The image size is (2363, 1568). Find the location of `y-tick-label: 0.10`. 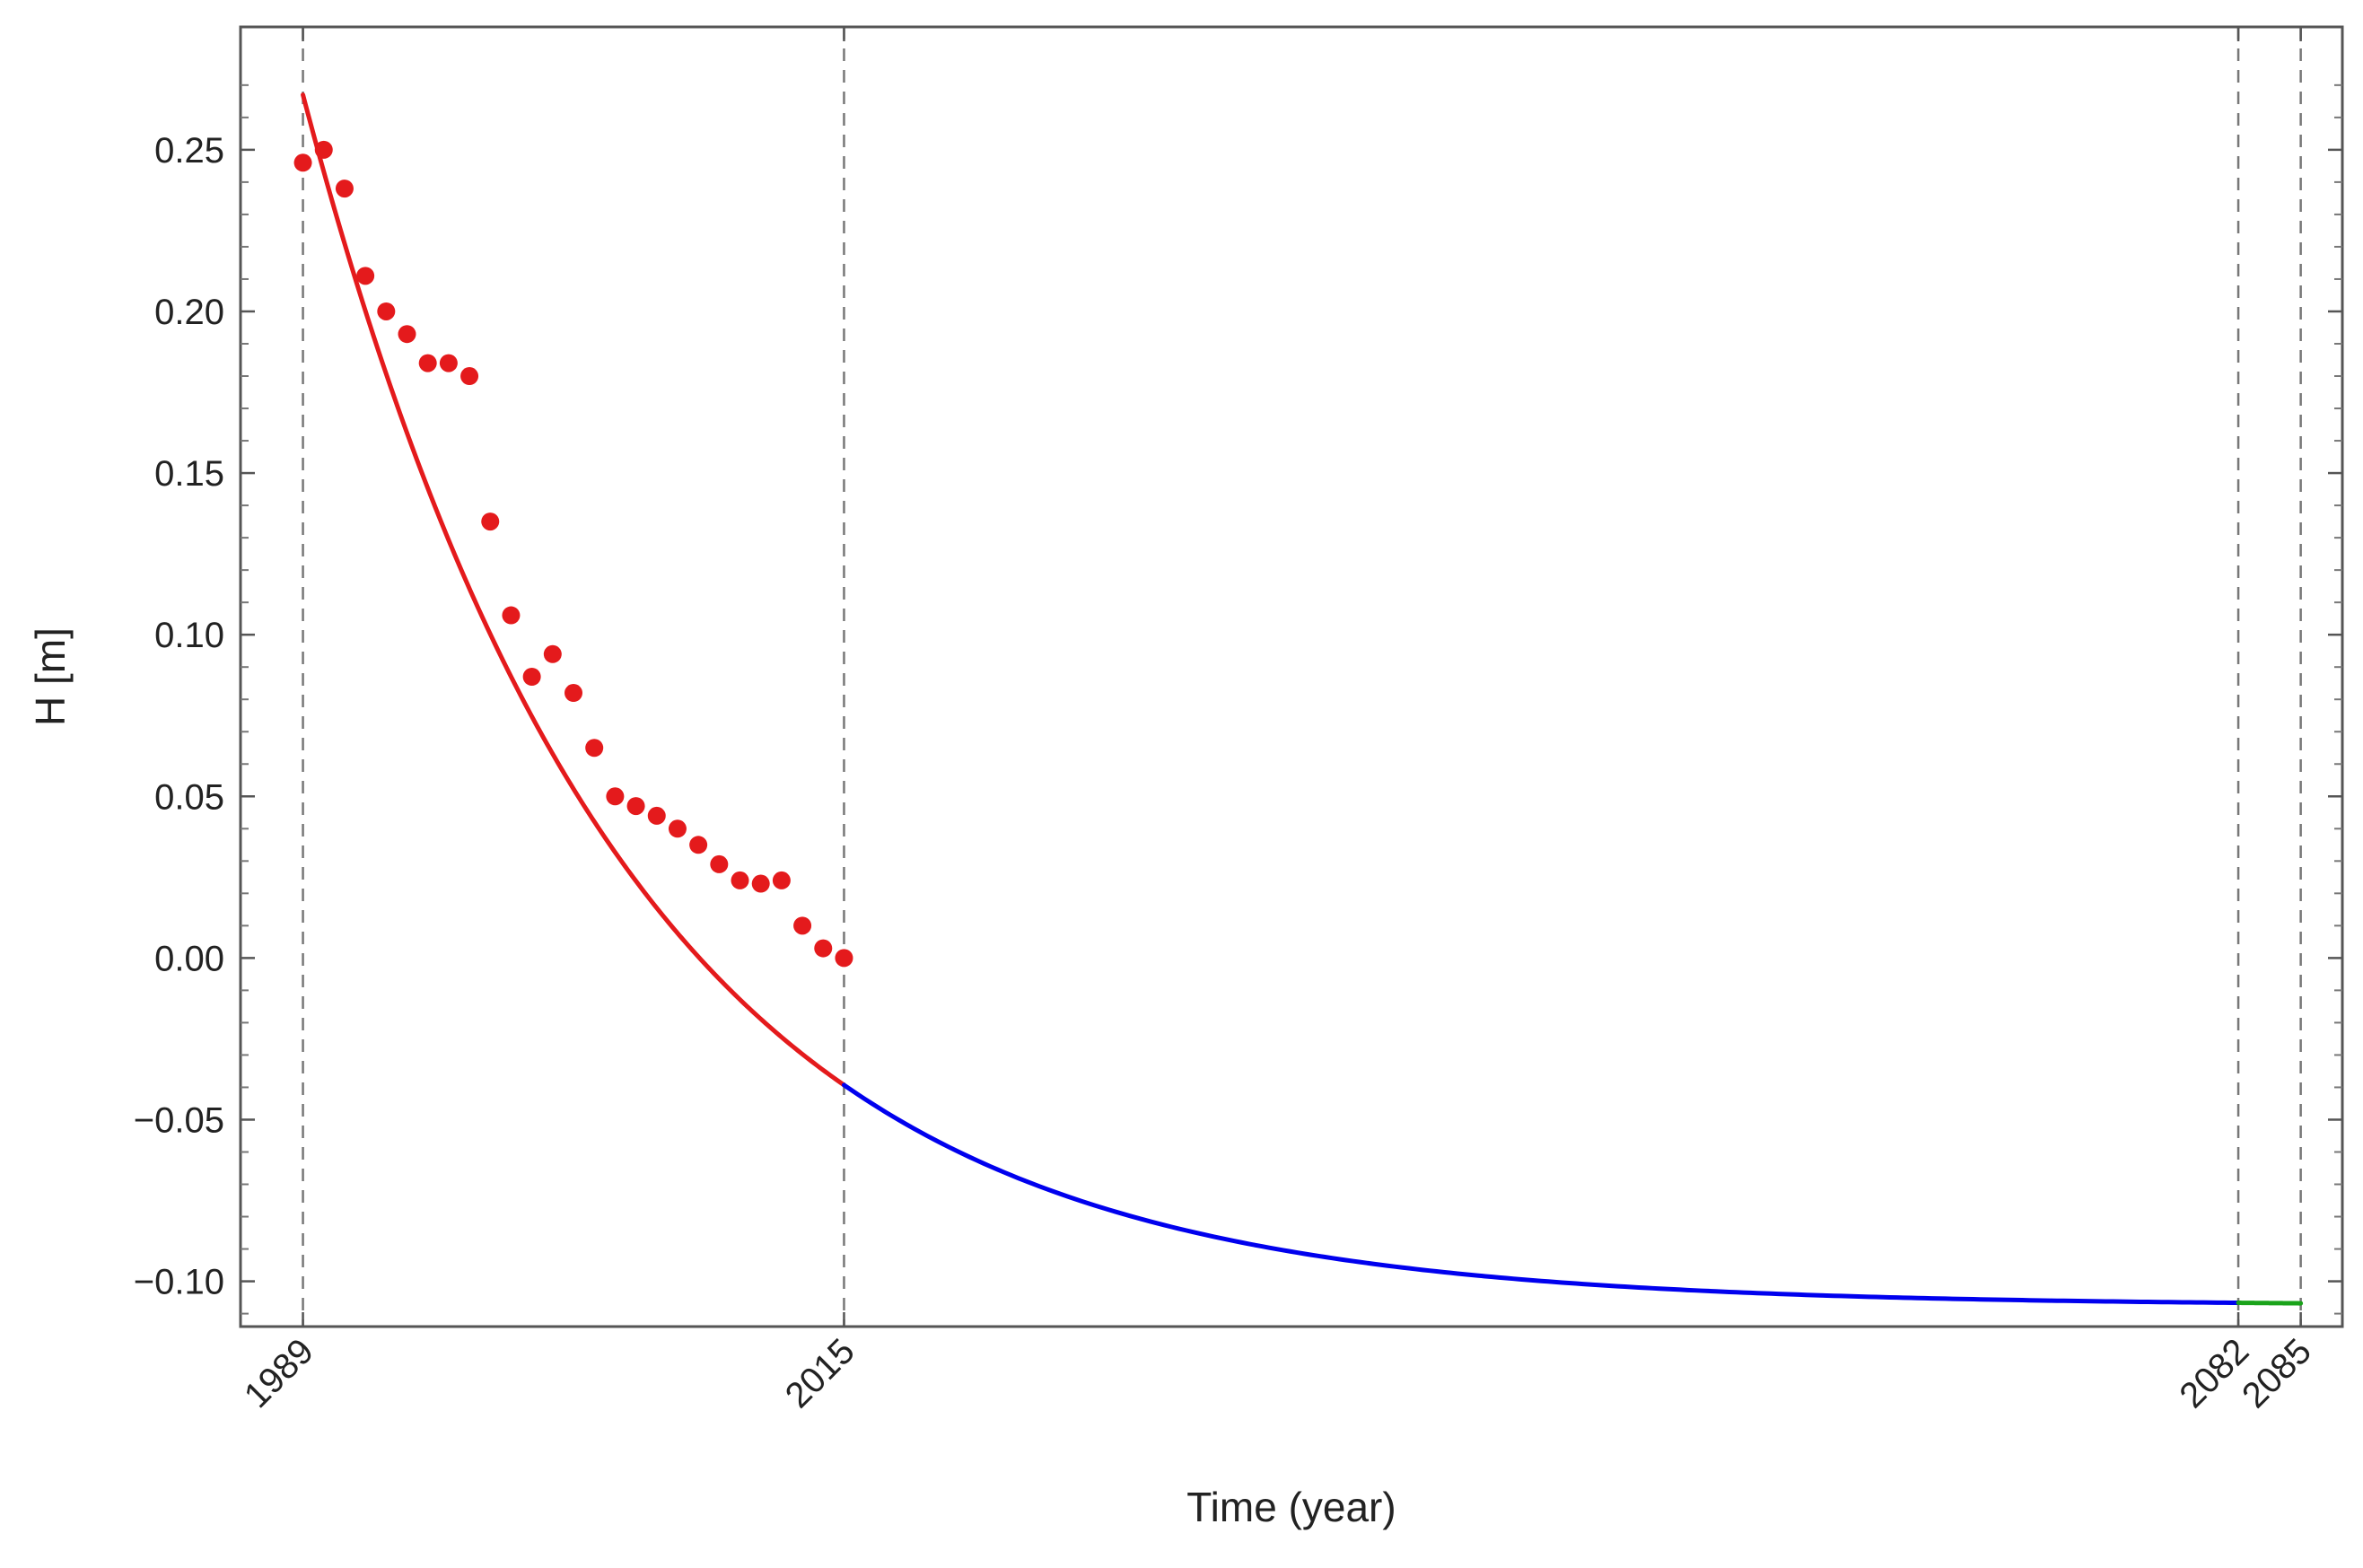

y-tick-label: 0.10 is located at coordinates (189, 635).